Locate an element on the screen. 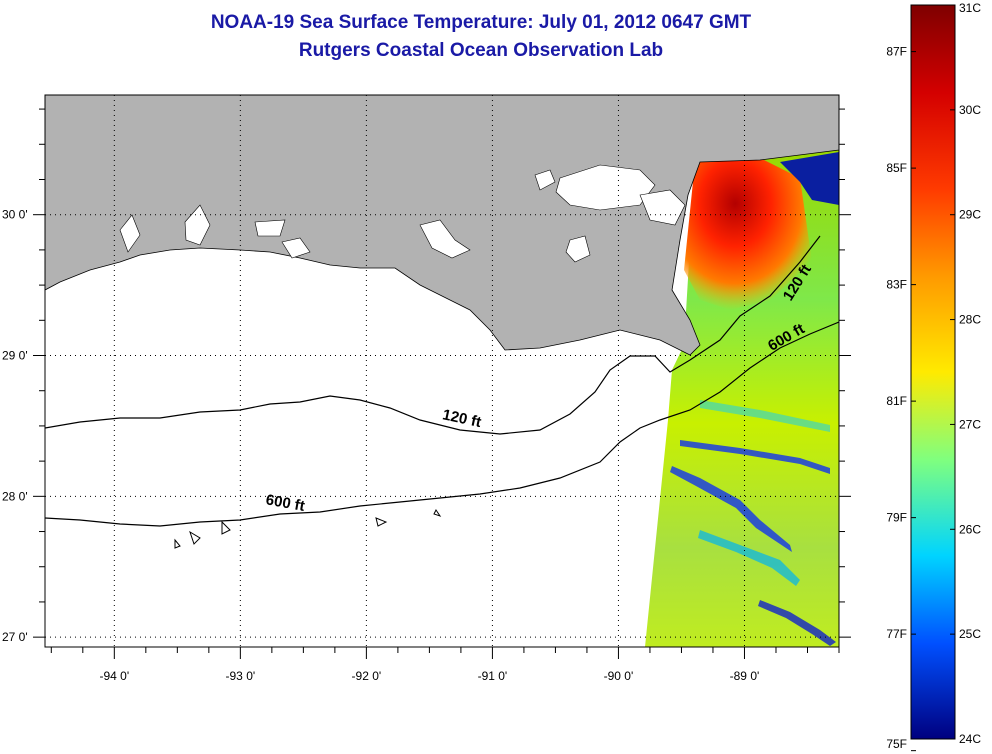 This screenshot has height=754, width=992. lat-tick-label: 29 0' is located at coordinates (15, 356).